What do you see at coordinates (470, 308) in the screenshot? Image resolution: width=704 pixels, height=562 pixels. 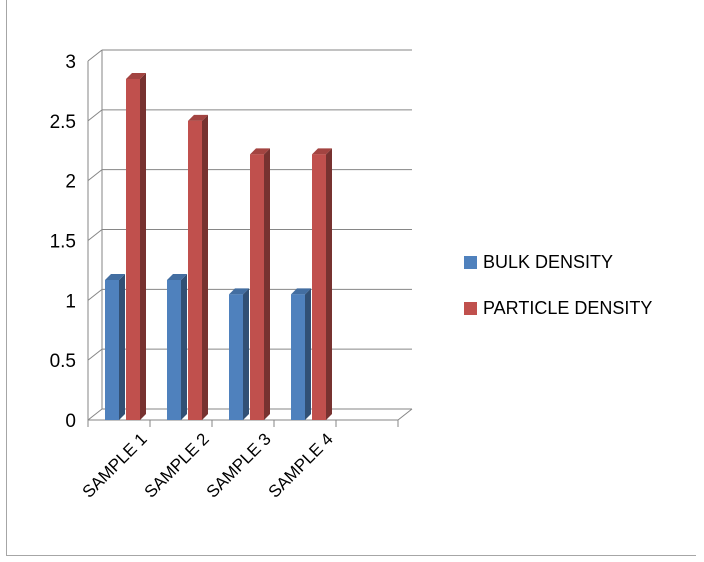 I see `legend-swatch-particle-density` at bounding box center [470, 308].